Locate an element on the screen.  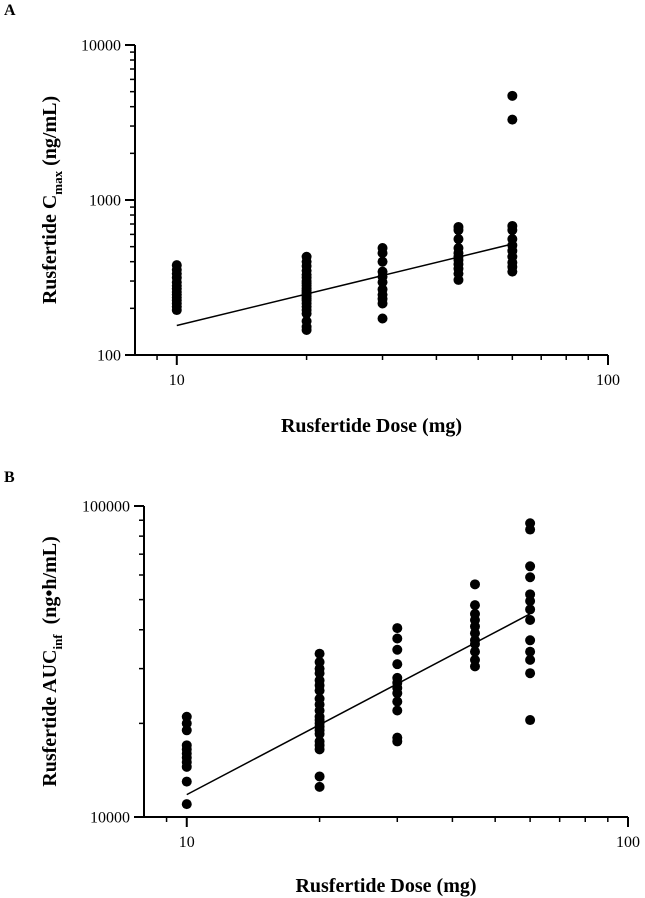
y-tick-label: 100 is located at coordinates (109, 356).